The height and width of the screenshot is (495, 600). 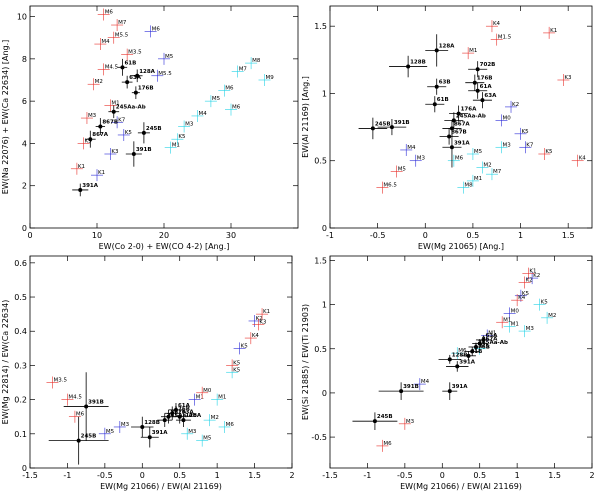 I want to click on point-label: 61B, so click(x=443, y=100).